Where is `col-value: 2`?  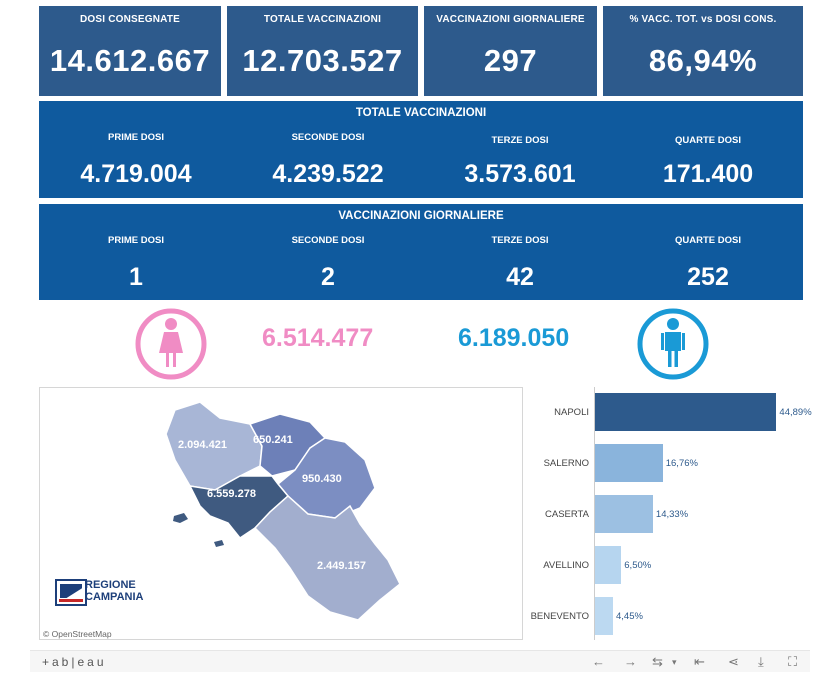 col-value: 2 is located at coordinates (328, 277).